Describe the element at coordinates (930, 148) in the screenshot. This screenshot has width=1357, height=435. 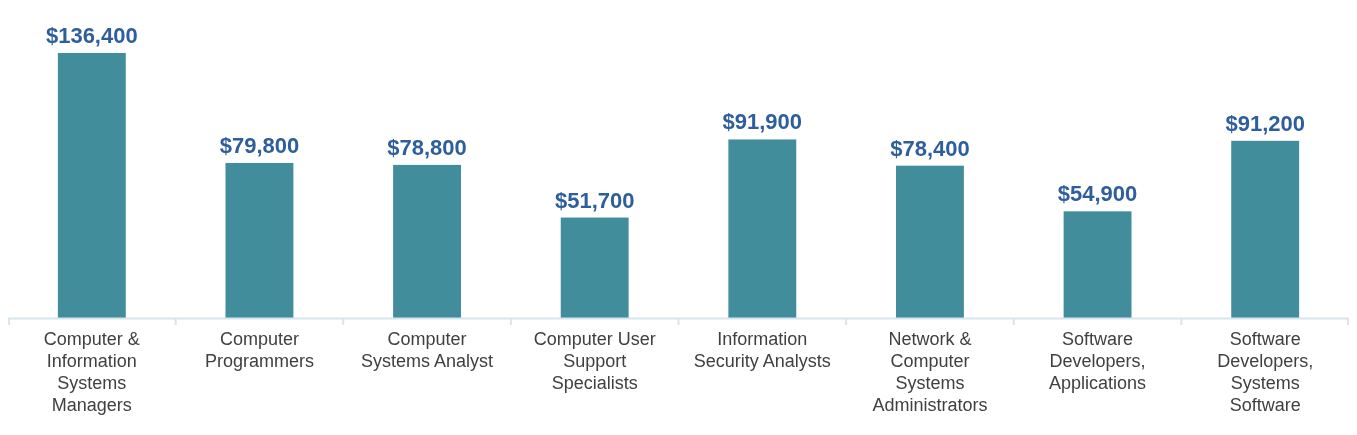
I see `data-label: $78,400` at that location.